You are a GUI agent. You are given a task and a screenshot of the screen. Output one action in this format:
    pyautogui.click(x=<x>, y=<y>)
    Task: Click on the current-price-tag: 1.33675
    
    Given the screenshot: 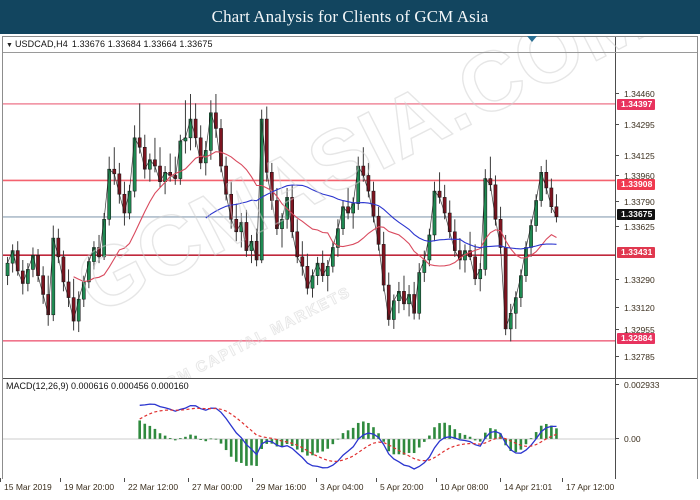 What is the action you would take?
    pyautogui.click(x=636, y=214)
    